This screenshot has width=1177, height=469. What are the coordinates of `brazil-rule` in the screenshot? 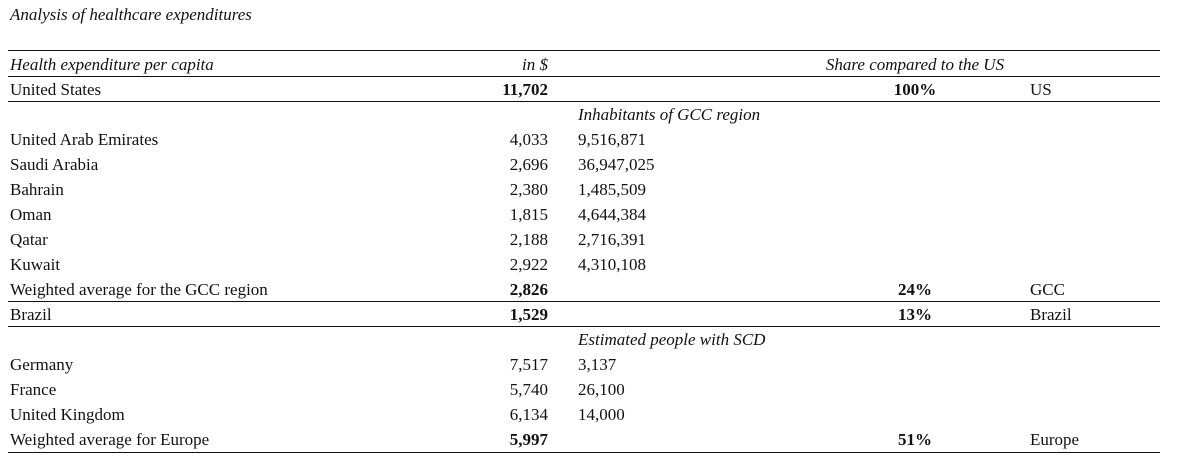 It's located at (584, 326).